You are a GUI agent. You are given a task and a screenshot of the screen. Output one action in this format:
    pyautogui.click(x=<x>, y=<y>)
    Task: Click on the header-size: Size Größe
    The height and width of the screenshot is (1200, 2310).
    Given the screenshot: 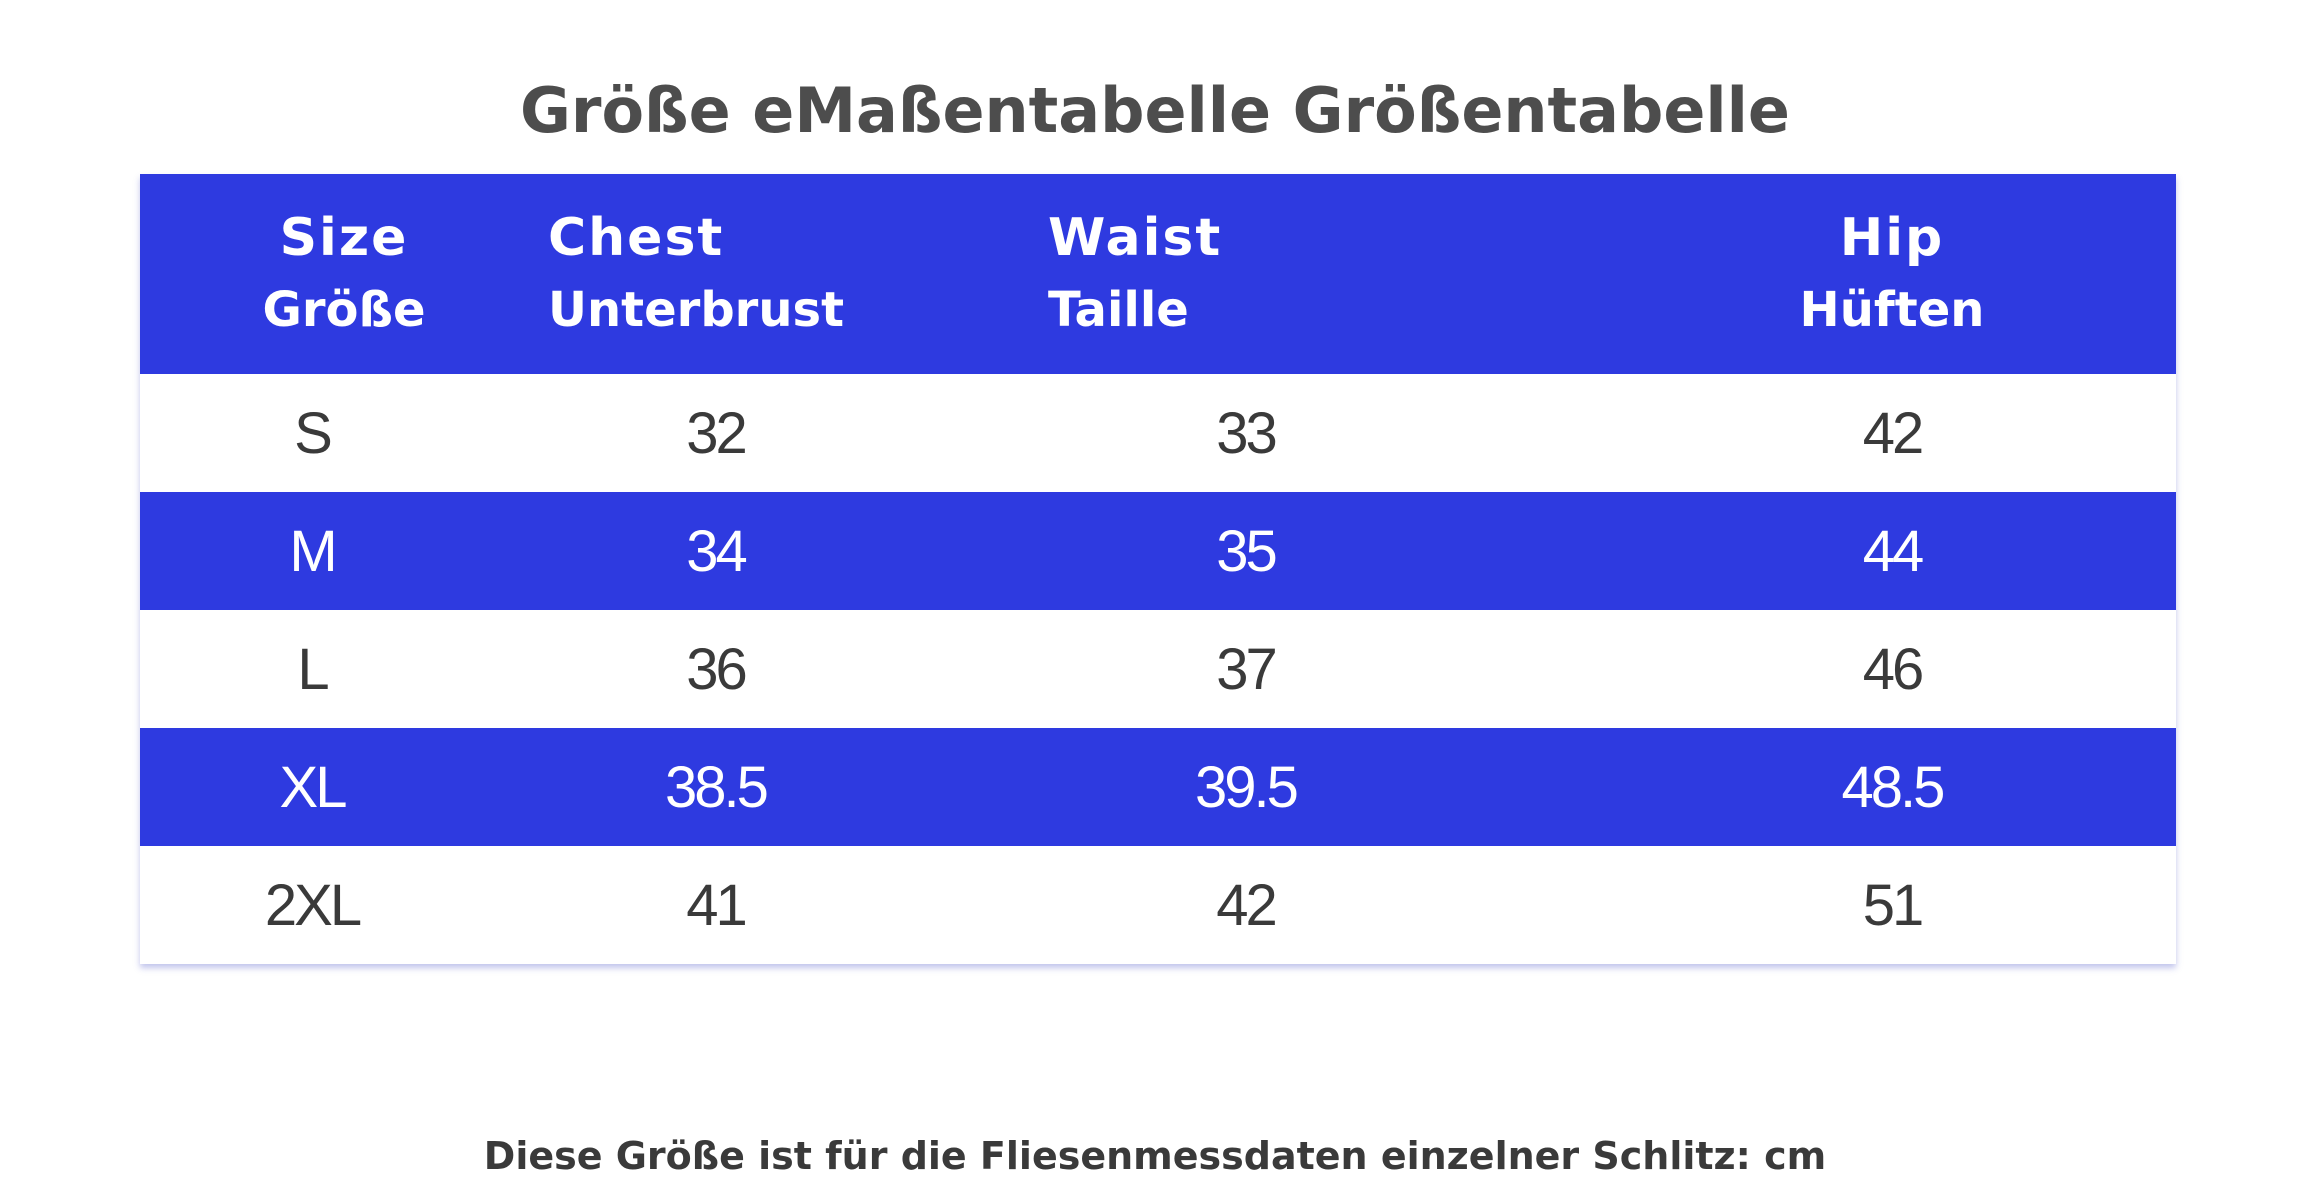 What is the action you would take?
    pyautogui.click(x=344, y=274)
    